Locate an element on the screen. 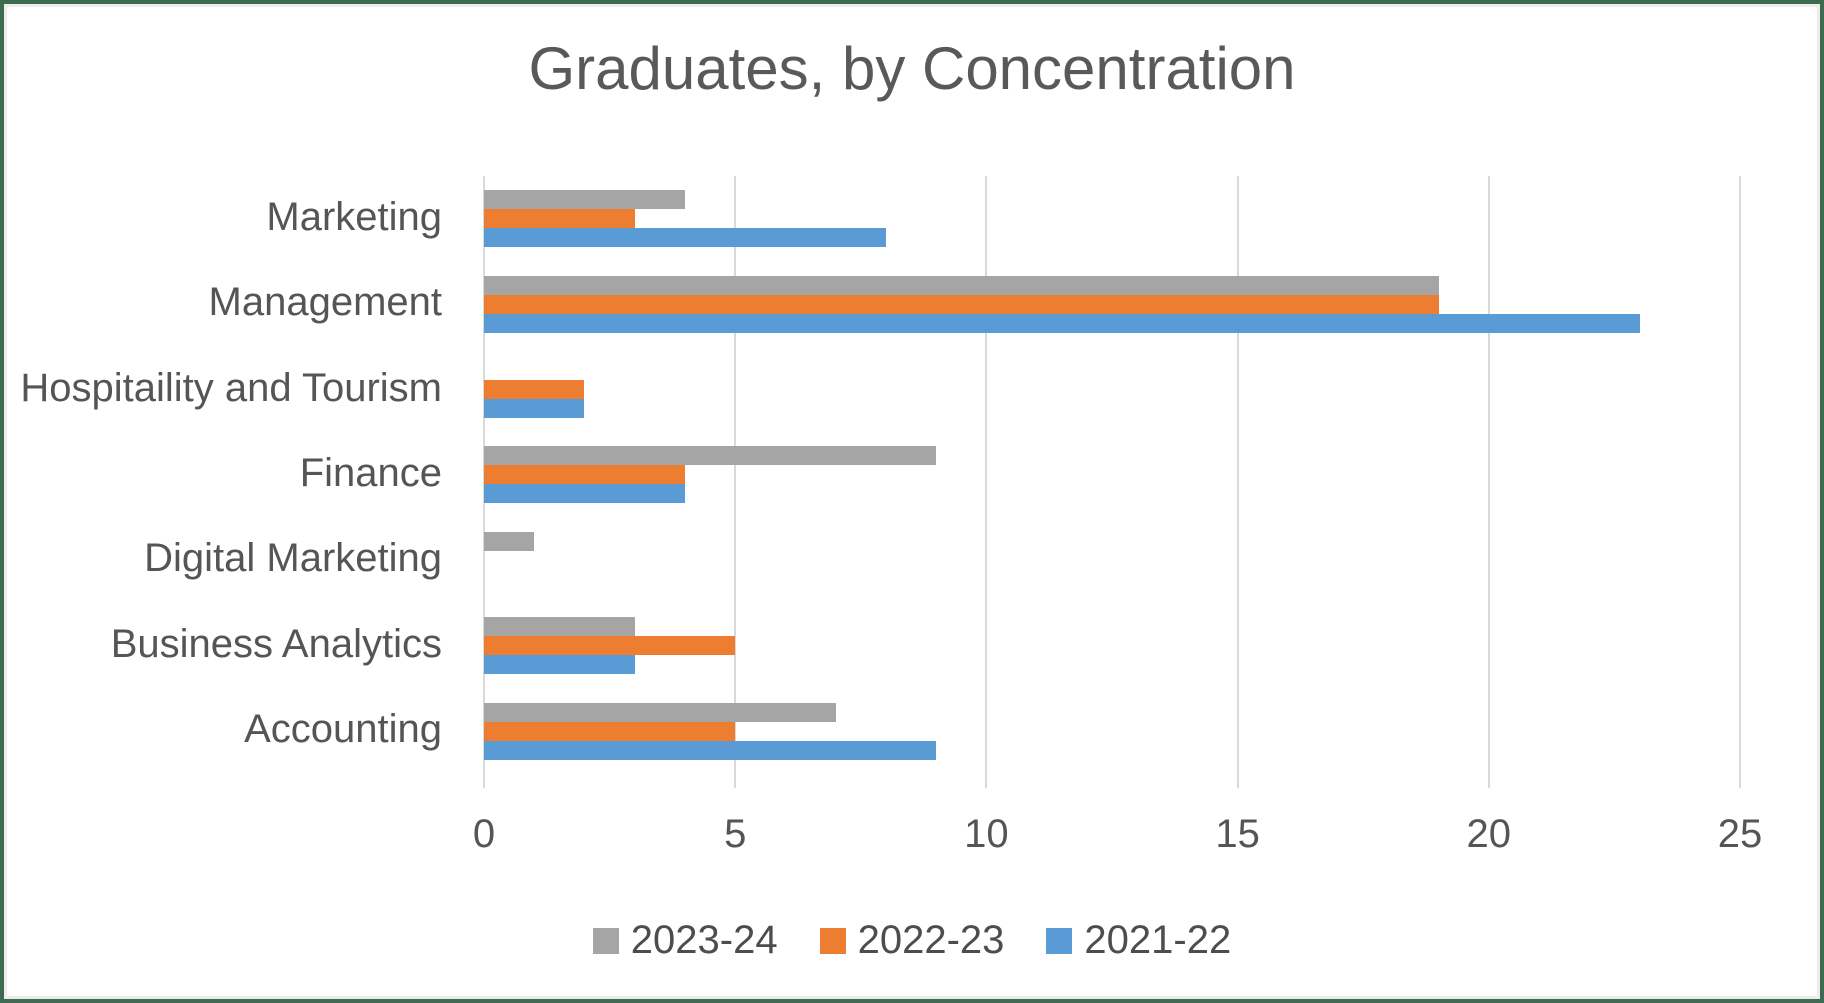 The height and width of the screenshot is (1003, 1824). legend-label: 2021-22 is located at coordinates (1158, 940).